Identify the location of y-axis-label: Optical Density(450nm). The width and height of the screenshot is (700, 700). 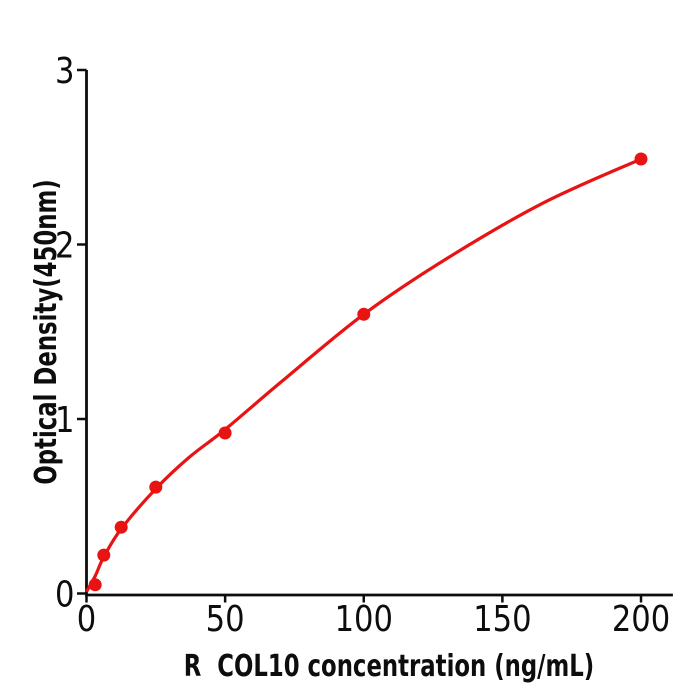
(46, 332).